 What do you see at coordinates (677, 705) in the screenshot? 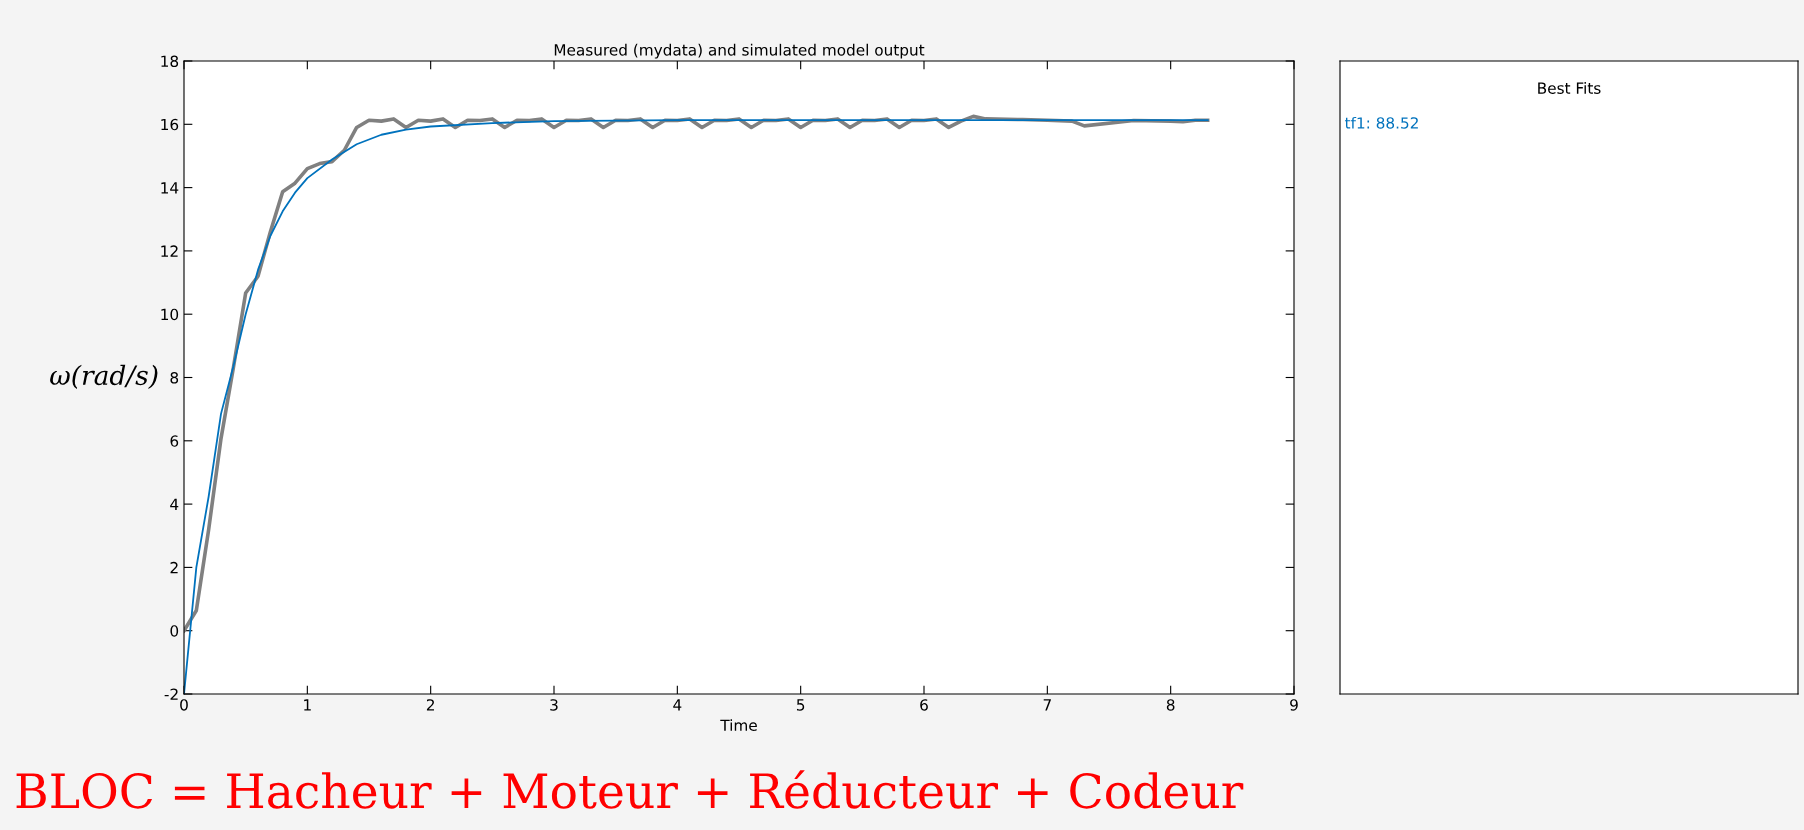
I see `x-tick-label: 4` at bounding box center [677, 705].